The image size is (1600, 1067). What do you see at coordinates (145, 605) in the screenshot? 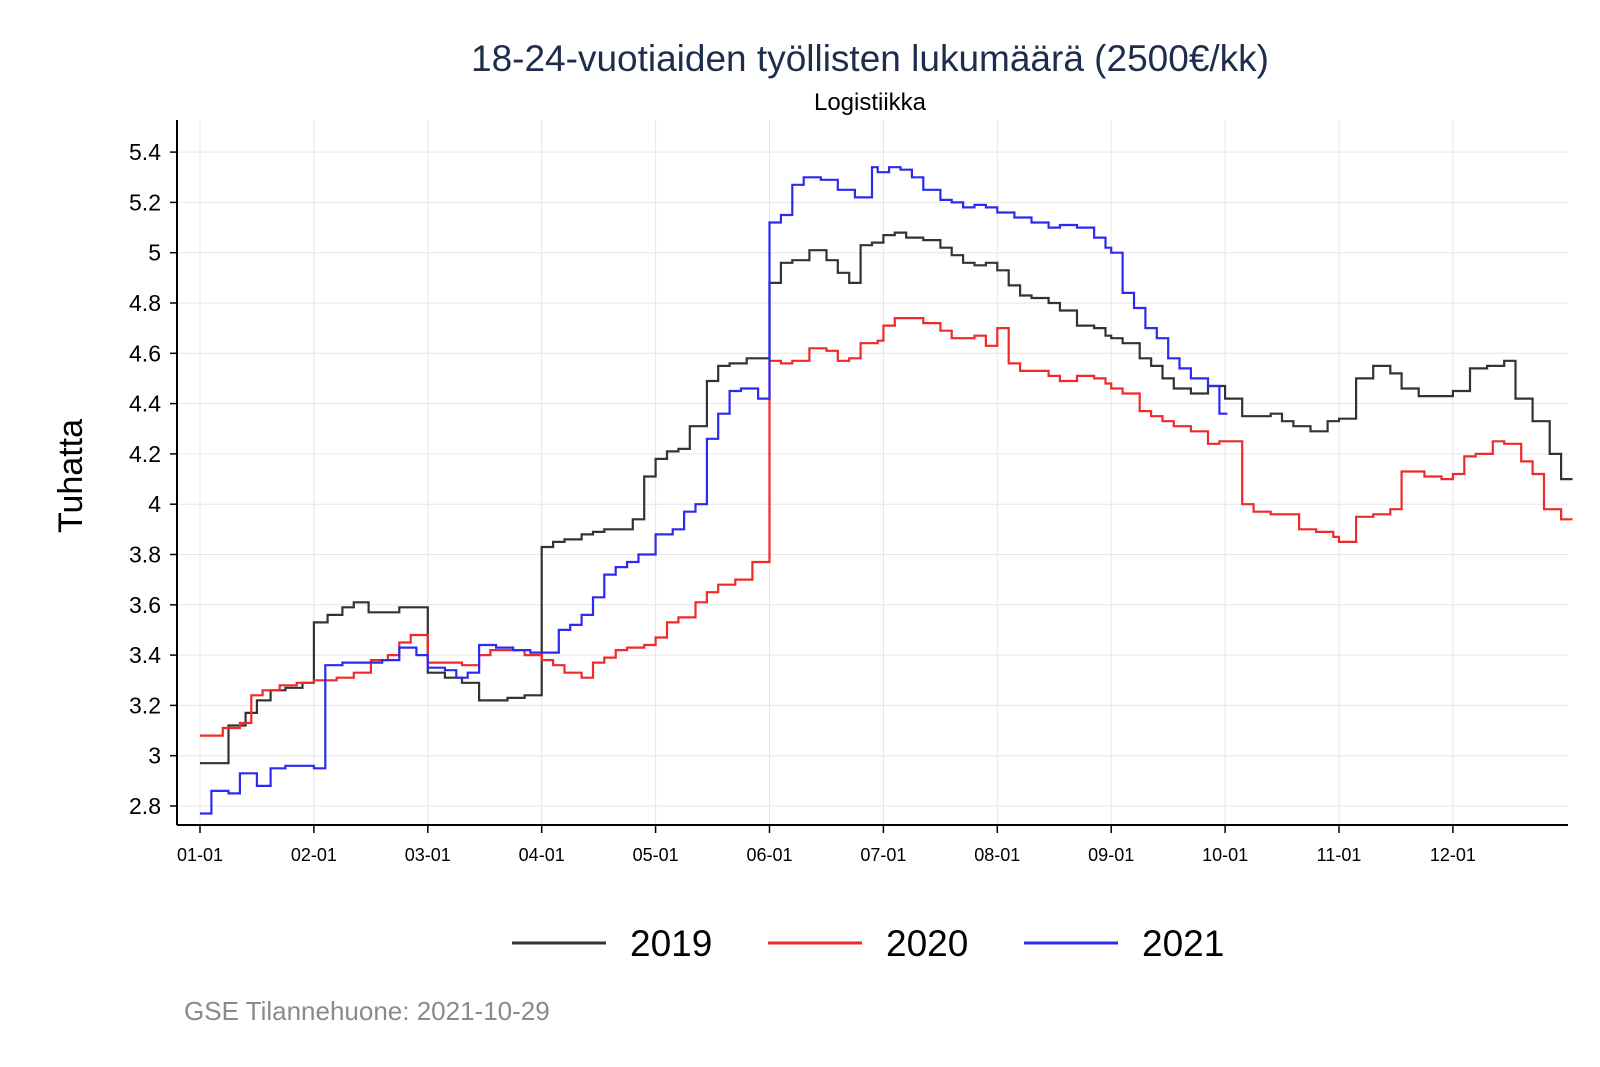
I see `y-tick-label: 3.6` at bounding box center [145, 605].